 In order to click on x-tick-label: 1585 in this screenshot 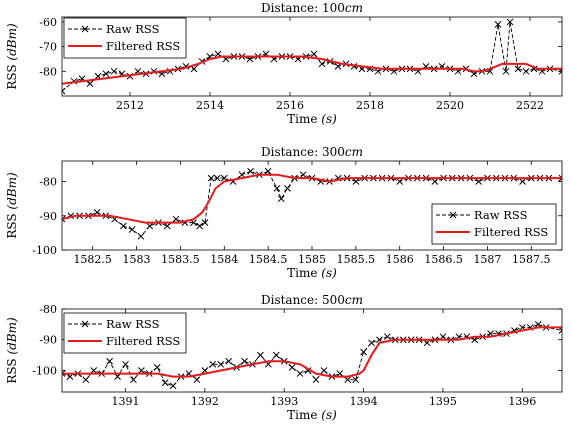, I will do `click(312, 259)`.